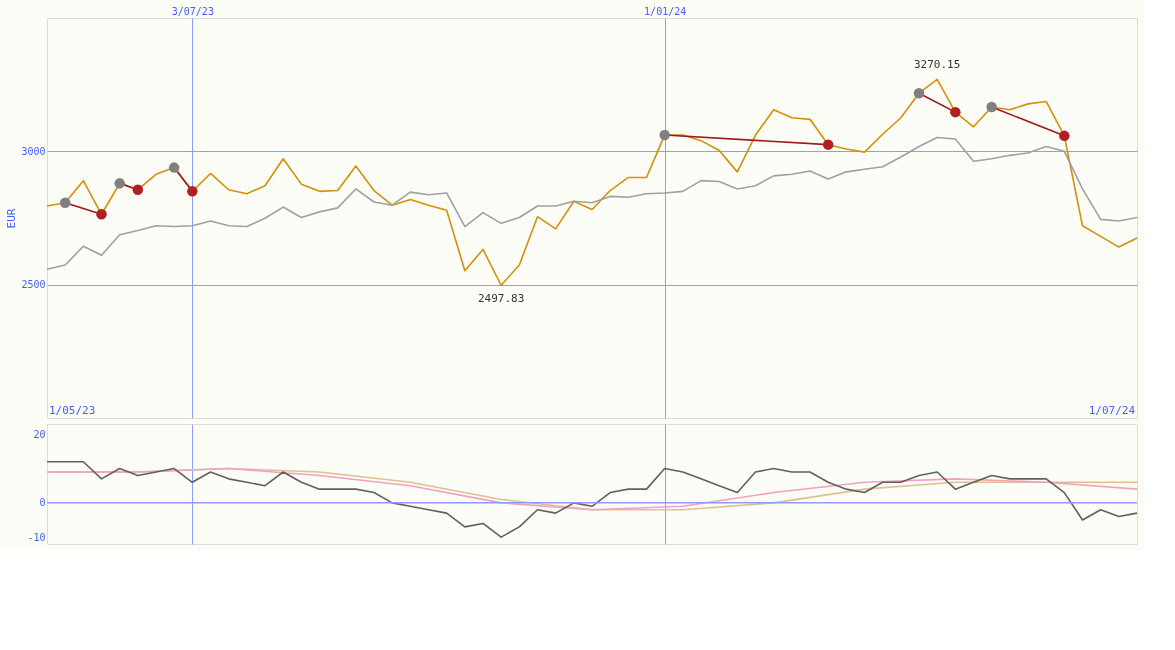 The image size is (1175, 650). I want to click on annotation: 3270.15, so click(937, 65).